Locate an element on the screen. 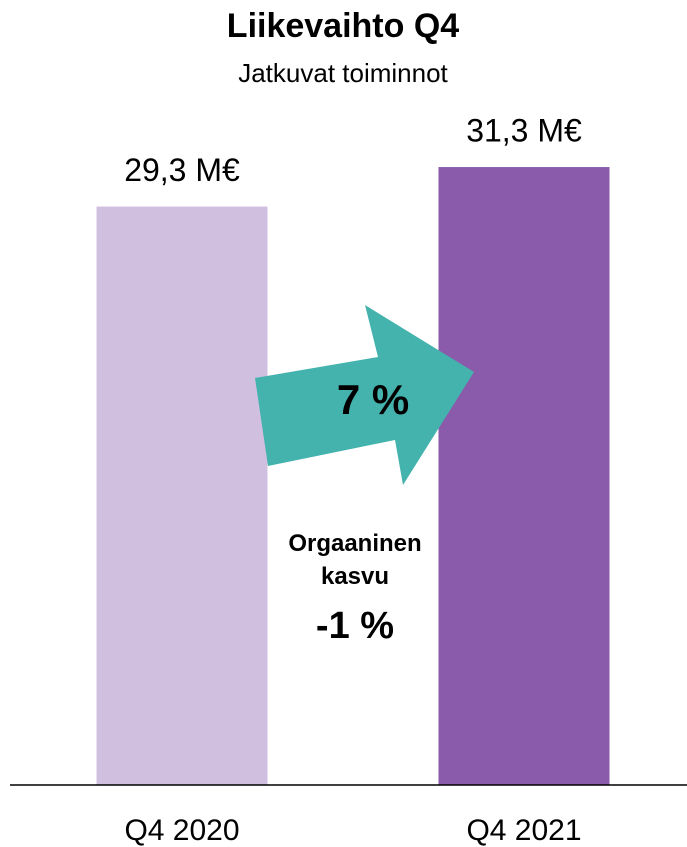  growth-arrow is located at coordinates (364, 395).